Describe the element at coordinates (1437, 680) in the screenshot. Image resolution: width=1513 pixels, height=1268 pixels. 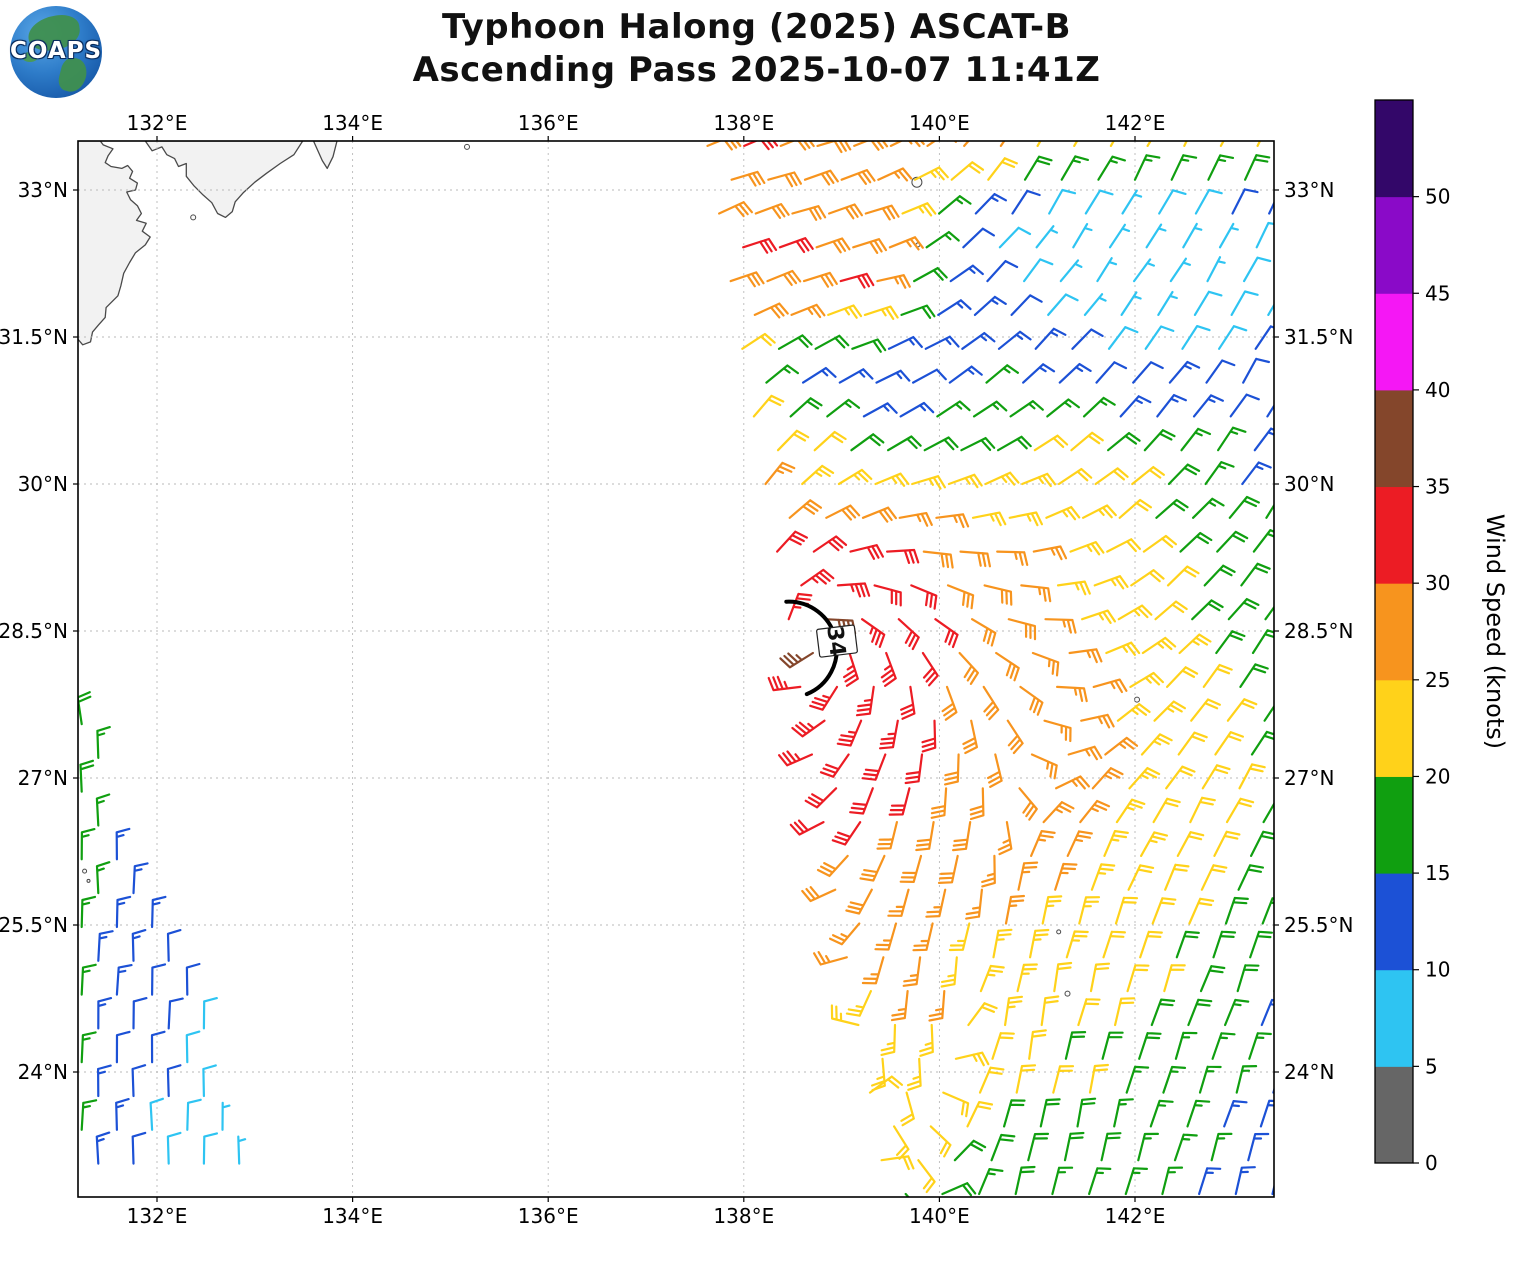
I see `colorbar-tick-label: 25` at that location.